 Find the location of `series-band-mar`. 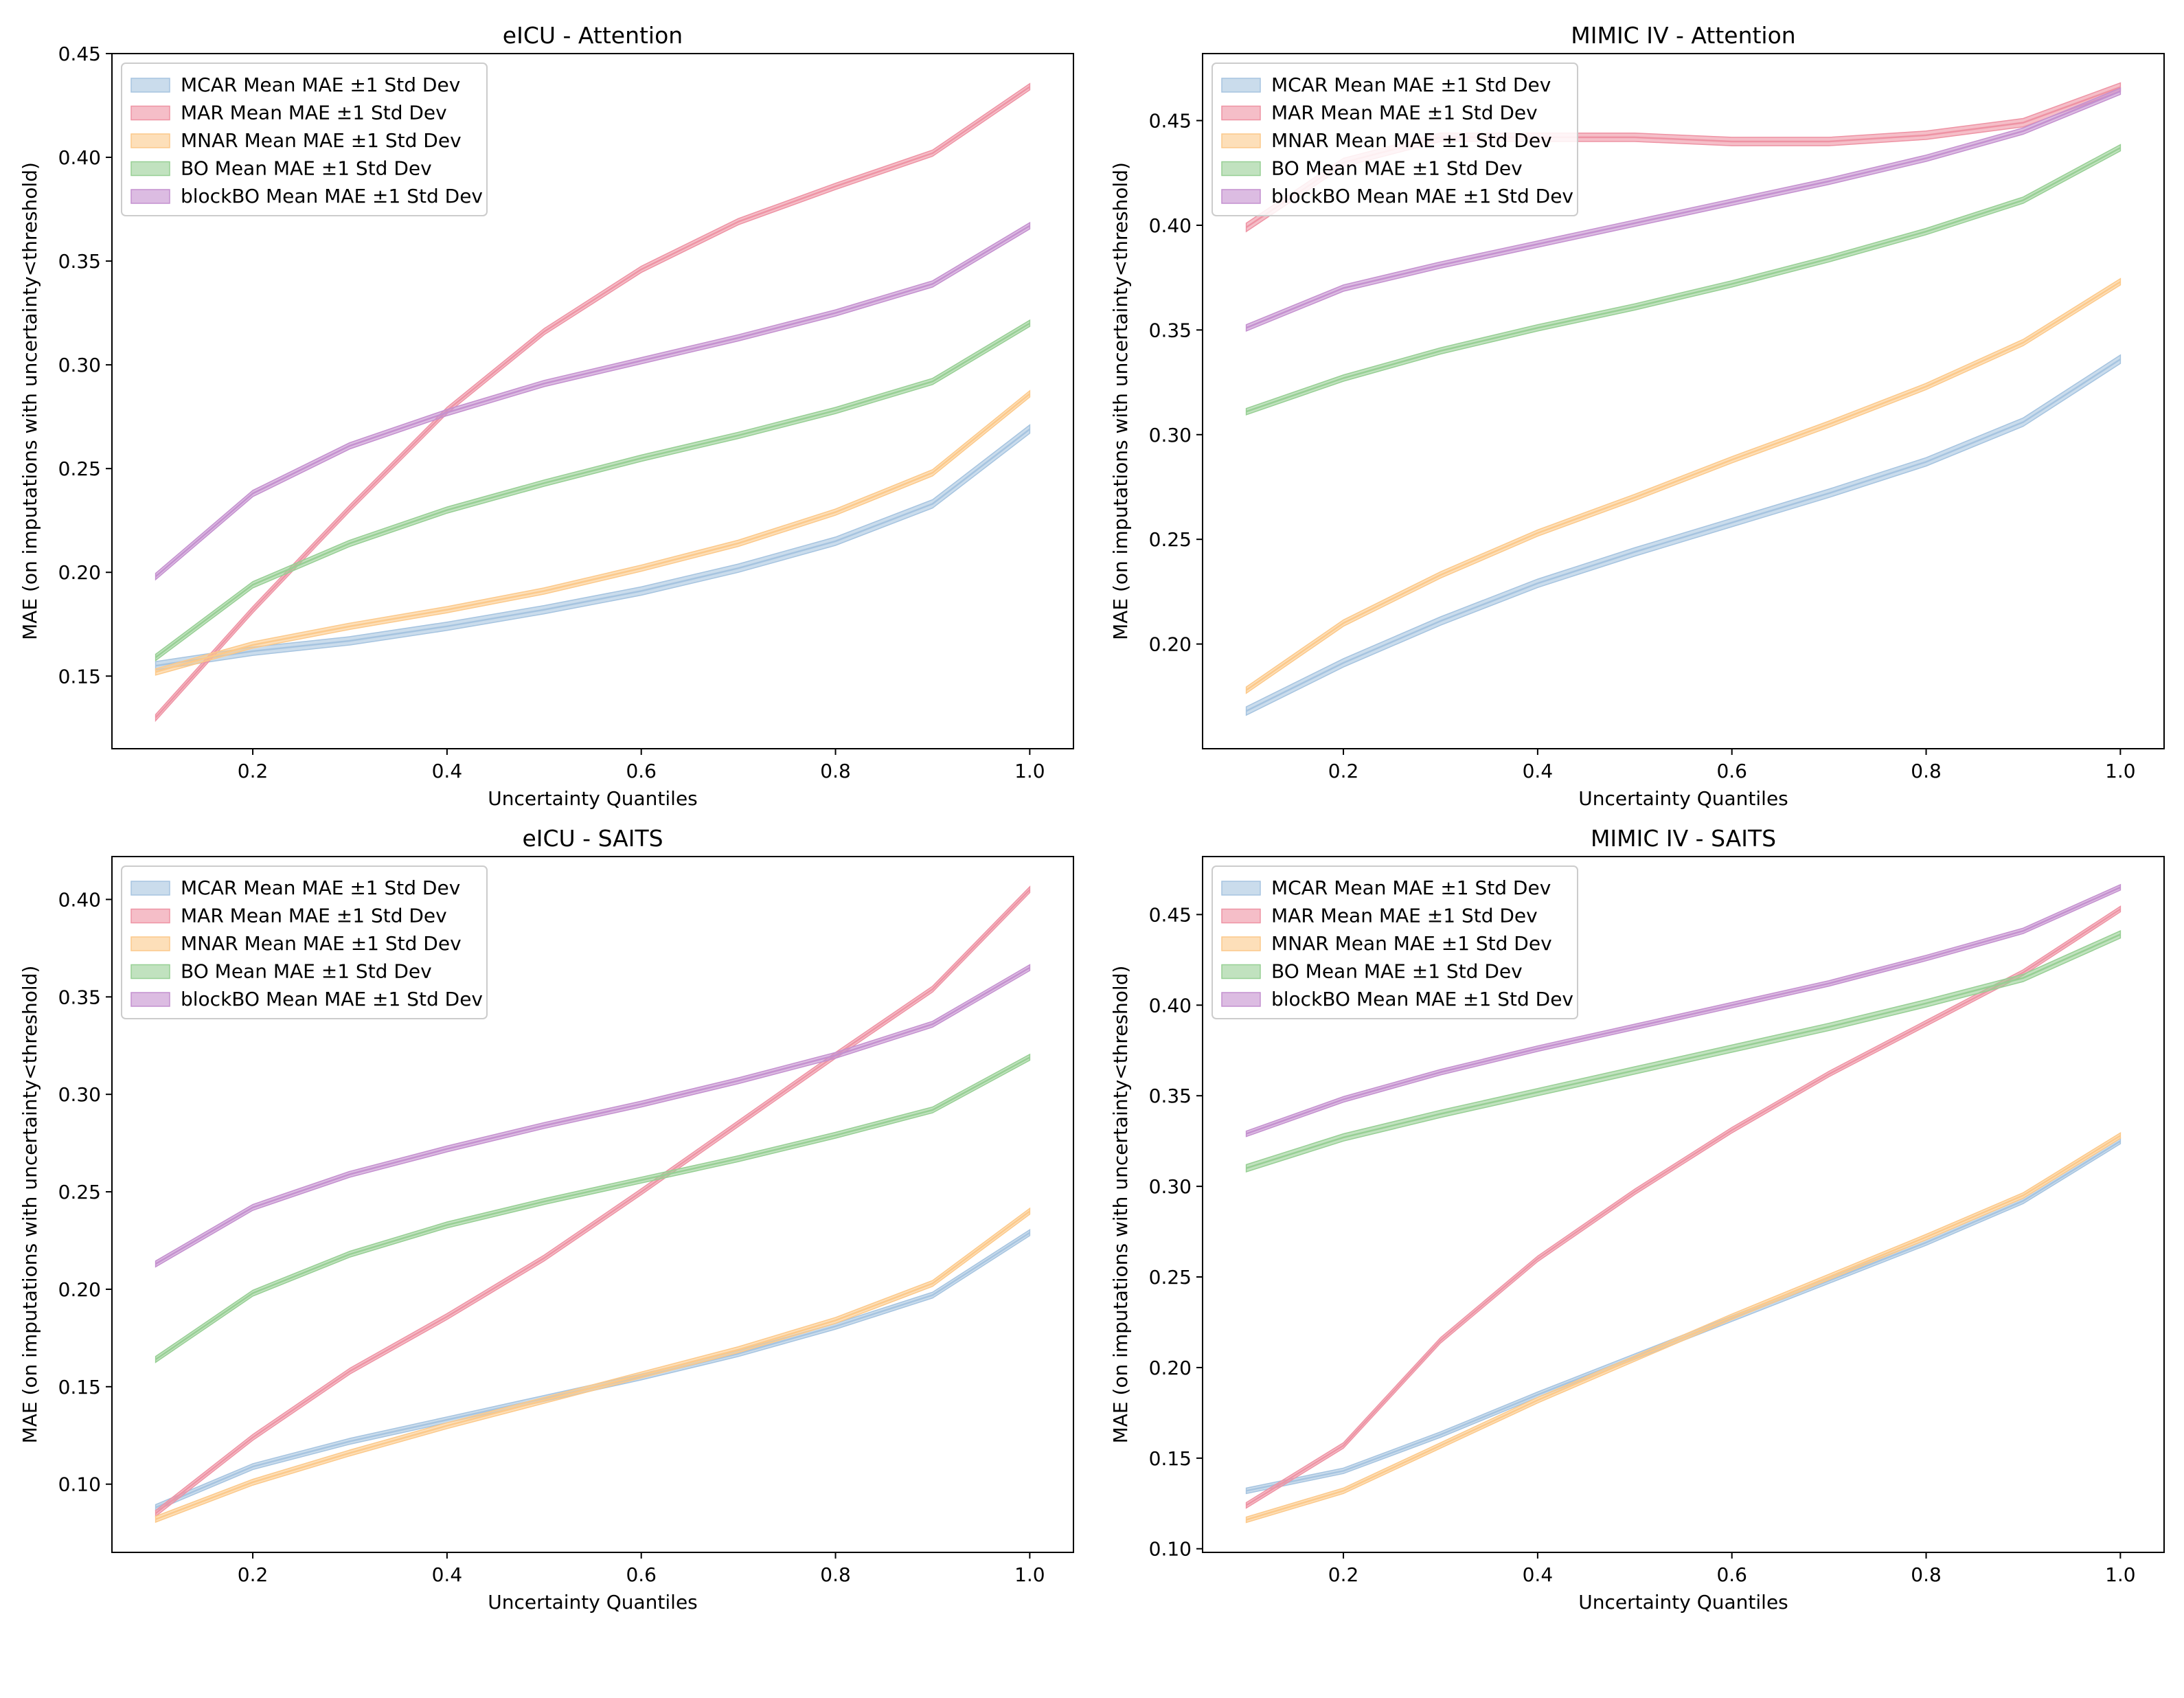

series-band-mar is located at coordinates (593, 1201).